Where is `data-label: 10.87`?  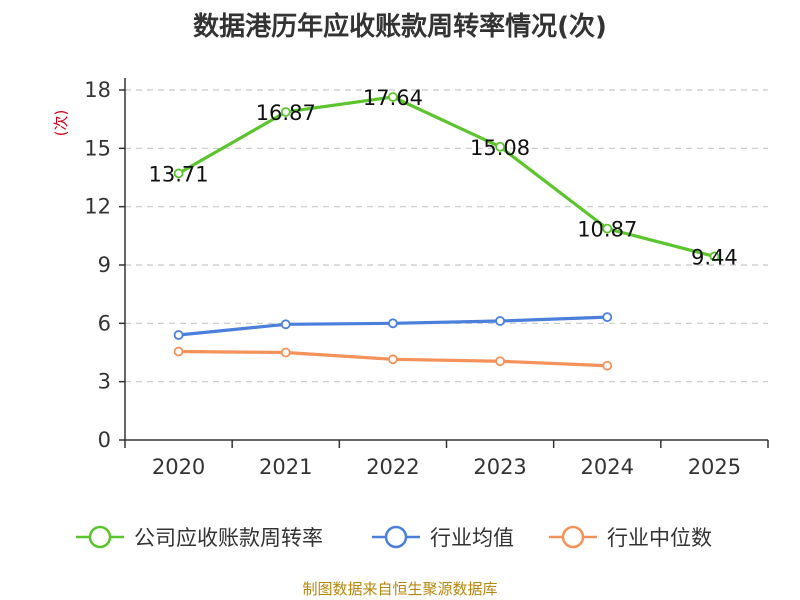
data-label: 10.87 is located at coordinates (607, 230).